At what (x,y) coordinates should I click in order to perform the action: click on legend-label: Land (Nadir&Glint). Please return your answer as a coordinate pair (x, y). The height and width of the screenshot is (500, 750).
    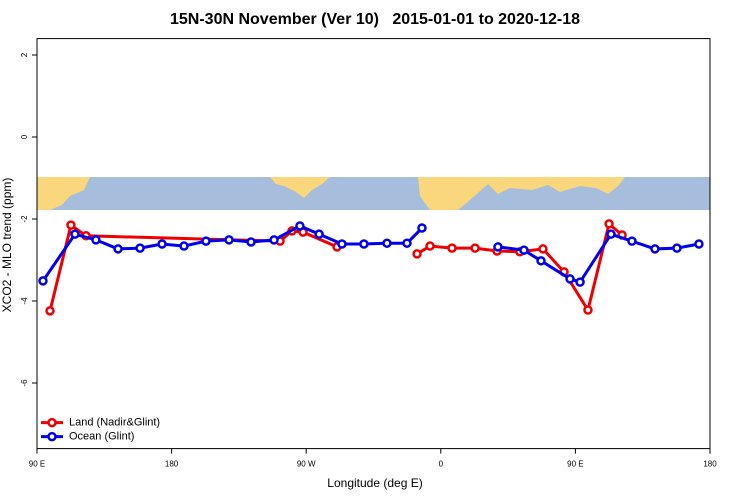
    Looking at the image, I should click on (114, 423).